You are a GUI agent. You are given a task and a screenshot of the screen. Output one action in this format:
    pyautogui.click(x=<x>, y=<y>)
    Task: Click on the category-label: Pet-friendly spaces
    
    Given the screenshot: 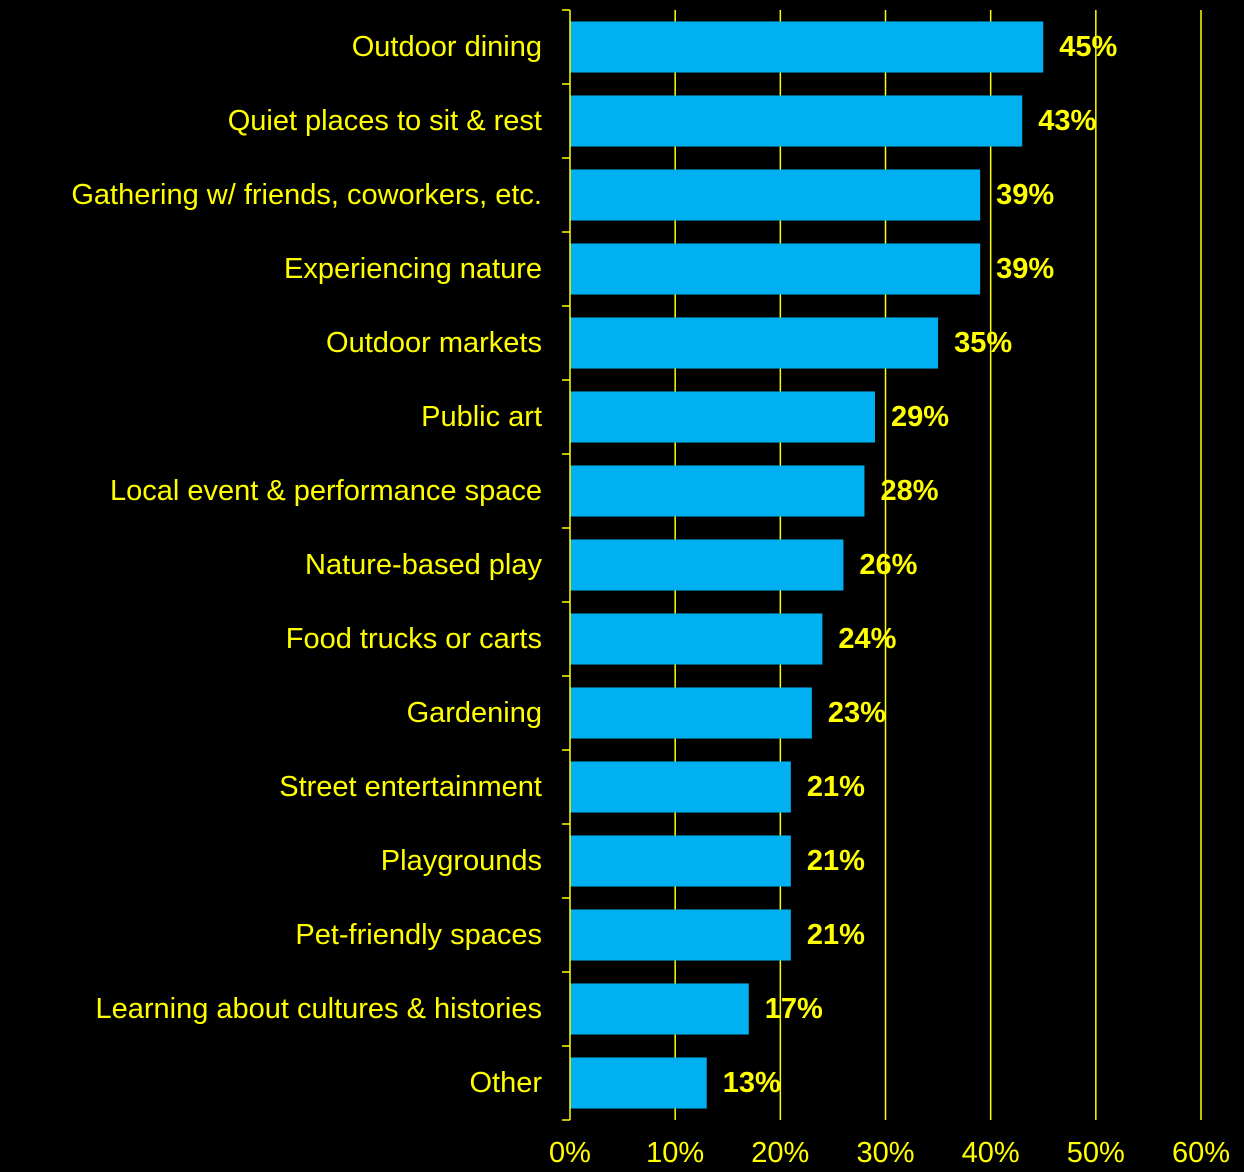 What is the action you would take?
    pyautogui.click(x=418, y=935)
    